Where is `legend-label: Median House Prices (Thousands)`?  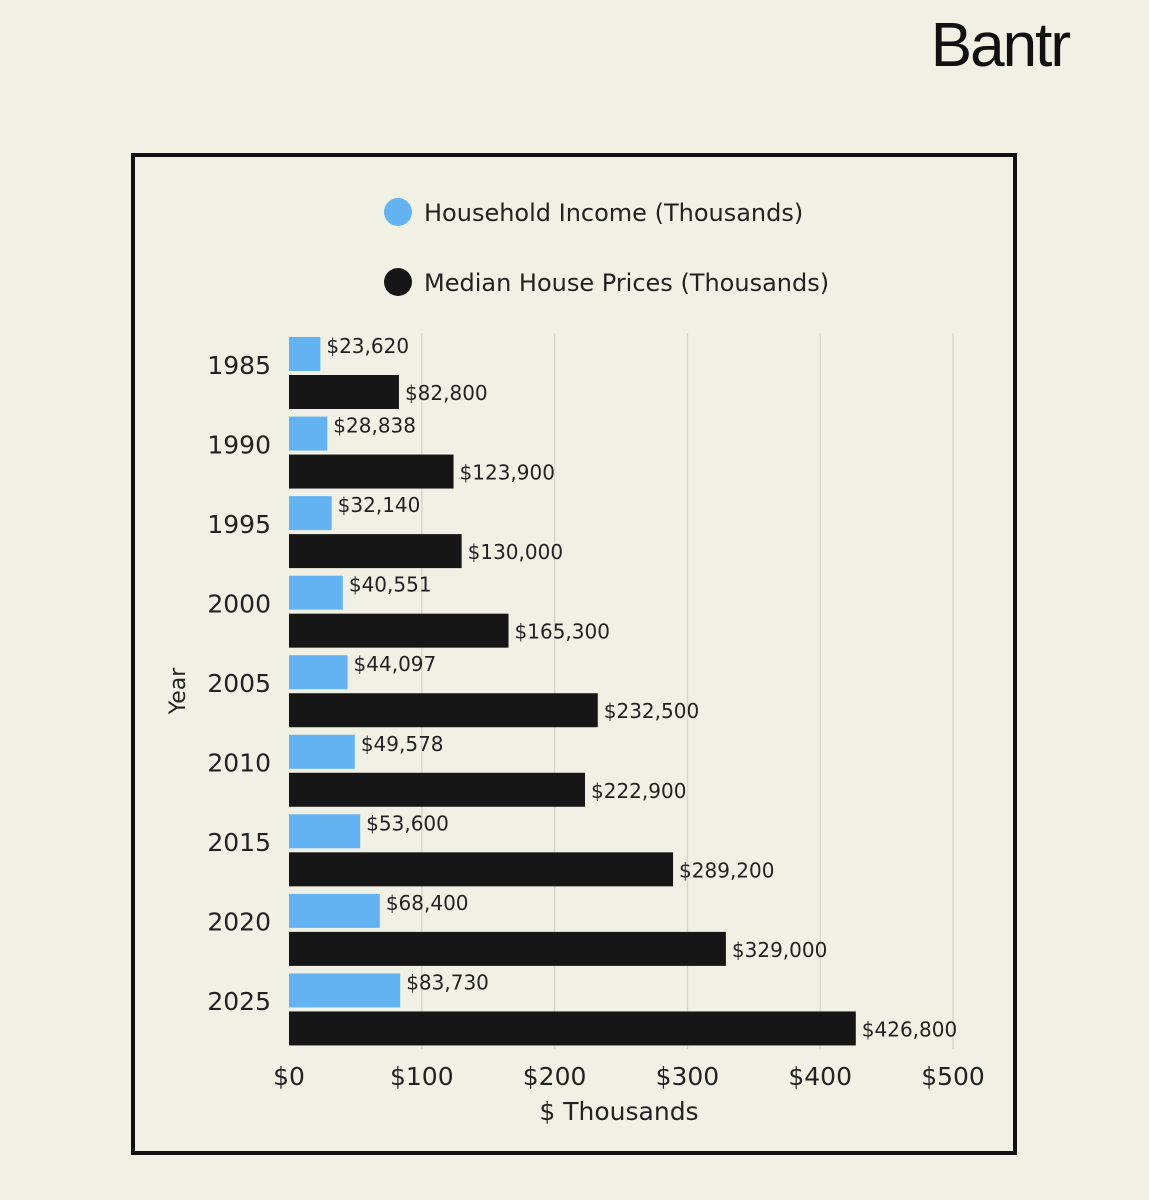 legend-label: Median House Prices (Thousands) is located at coordinates (626, 283).